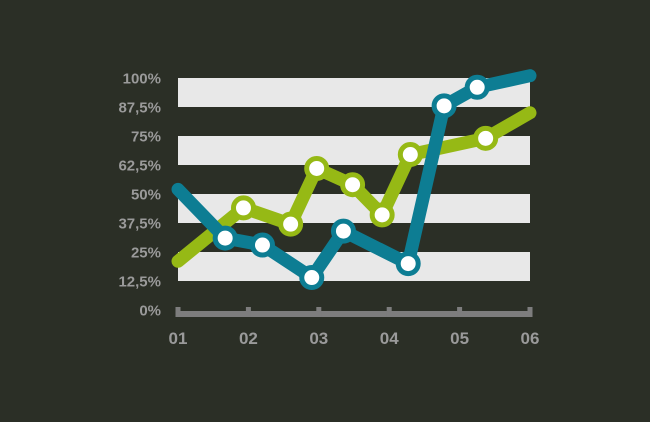  What do you see at coordinates (354, 266) in the screenshot?
I see `grid-band` at bounding box center [354, 266].